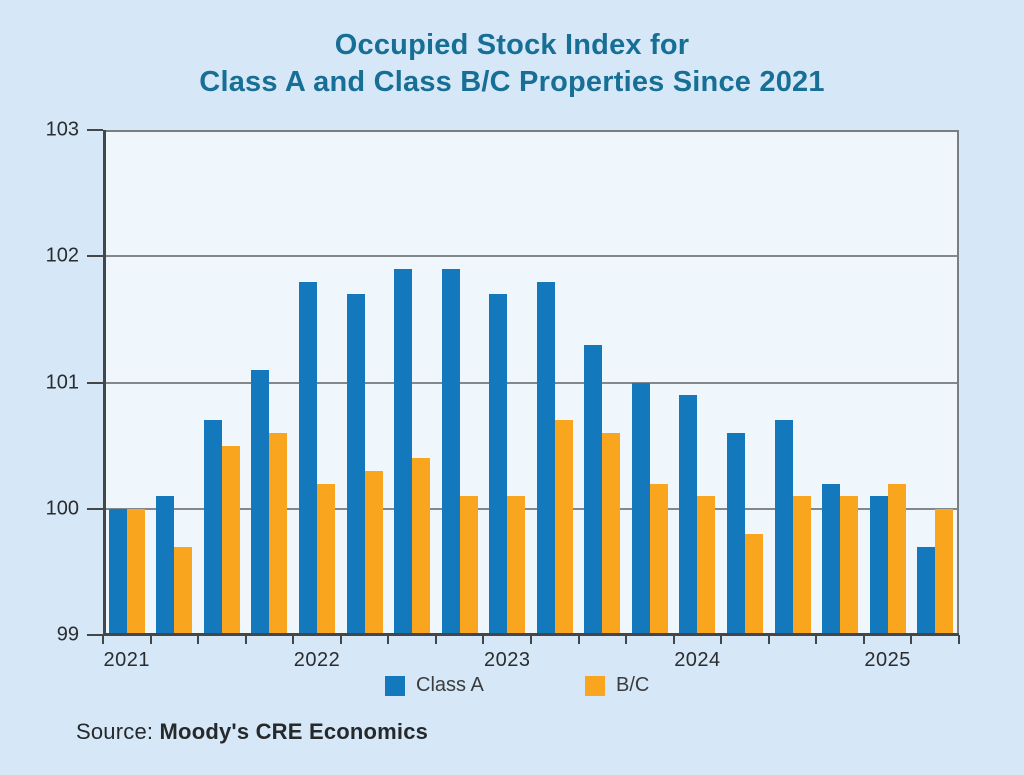 The image size is (1024, 775). I want to click on bar-b-c-2021-q4, so click(278, 534).